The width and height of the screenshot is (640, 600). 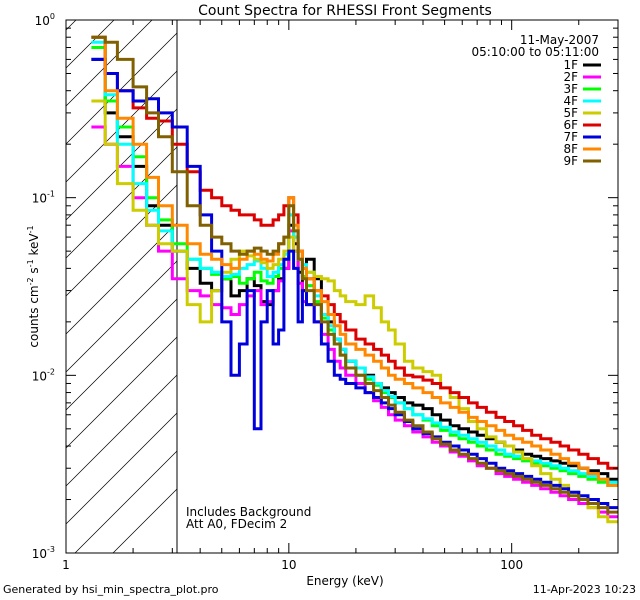 What do you see at coordinates (570, 65) in the screenshot?
I see `legend-label-1F: 1F` at bounding box center [570, 65].